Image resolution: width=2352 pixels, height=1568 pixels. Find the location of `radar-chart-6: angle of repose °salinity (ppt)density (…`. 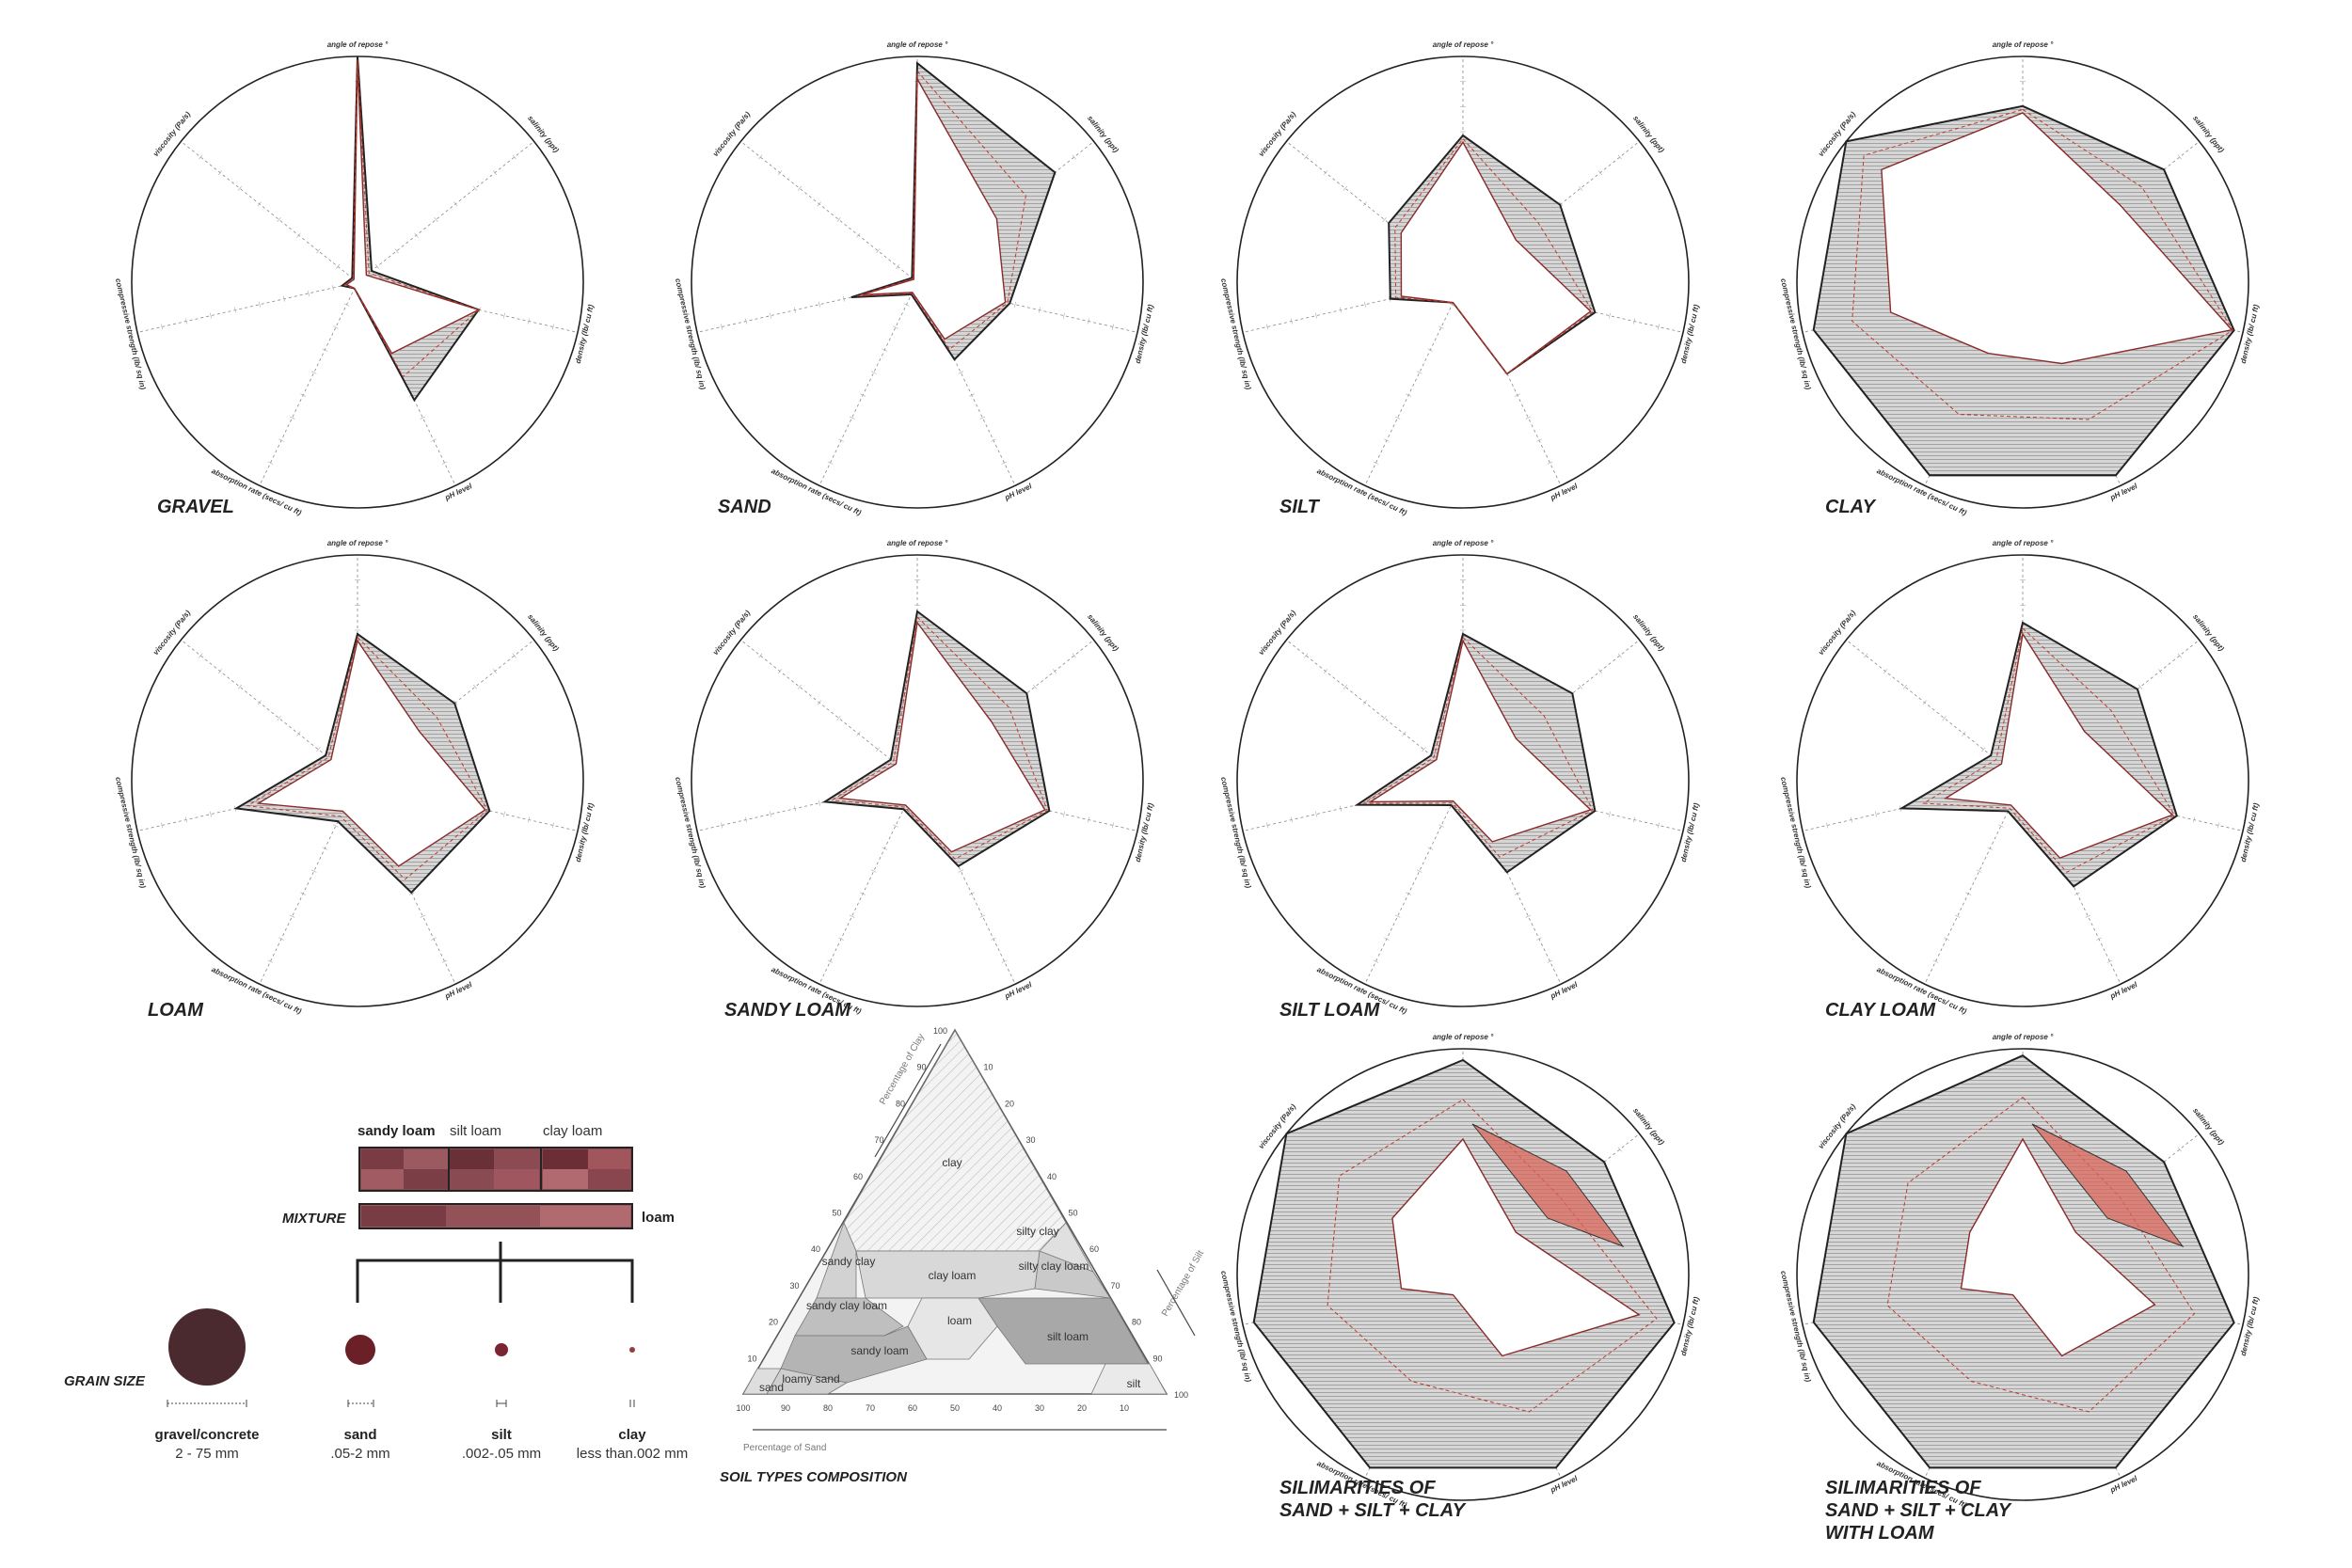

radar-chart-6: angle of repose °salinity (ppt)density (… is located at coordinates (1460, 780).